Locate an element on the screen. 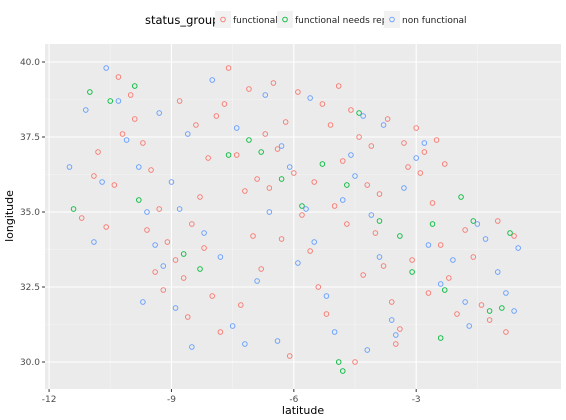  legend-key-symbol is located at coordinates (285, 19).